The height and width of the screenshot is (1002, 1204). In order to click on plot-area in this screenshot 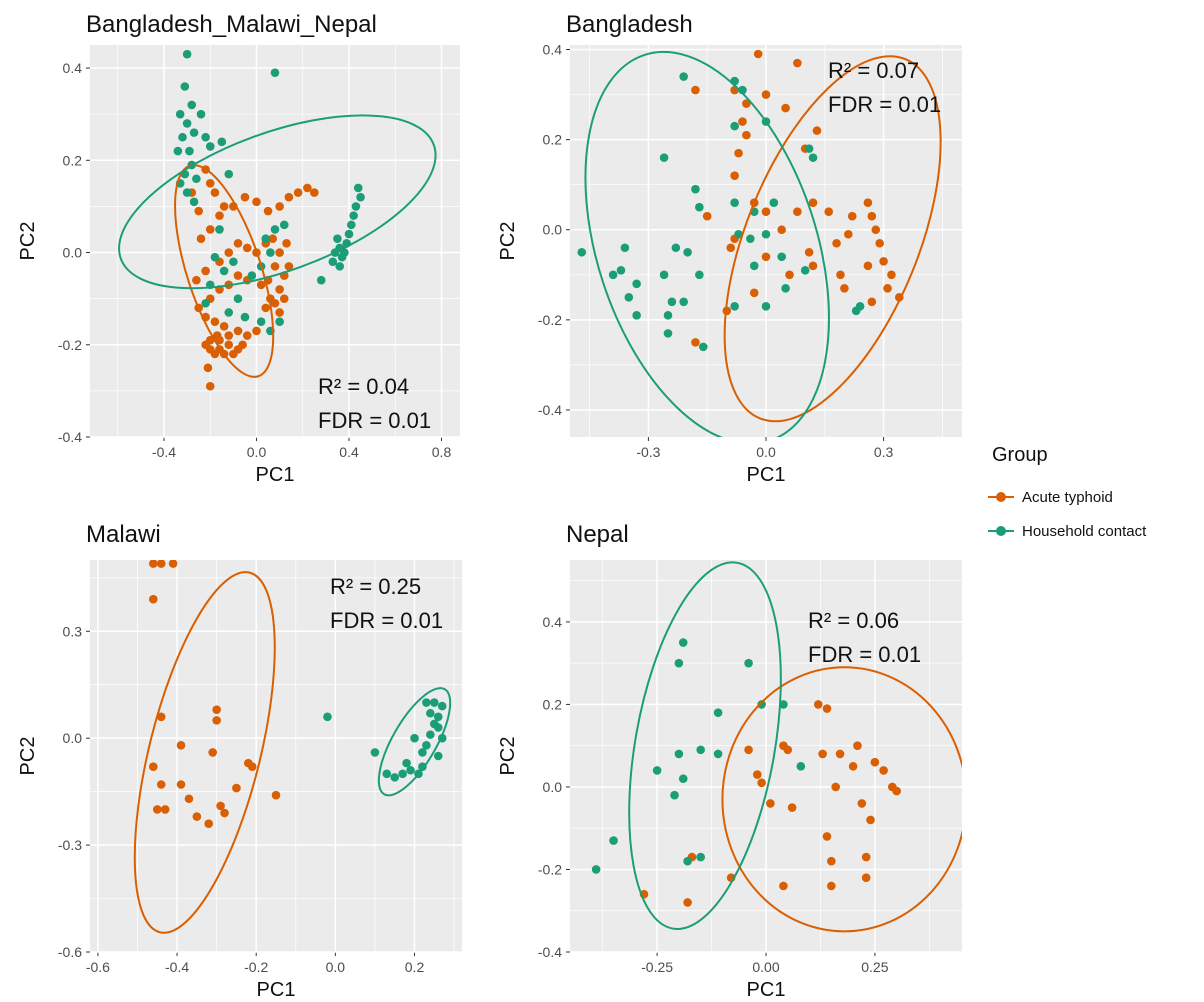, I will do `click(759, 243)`.